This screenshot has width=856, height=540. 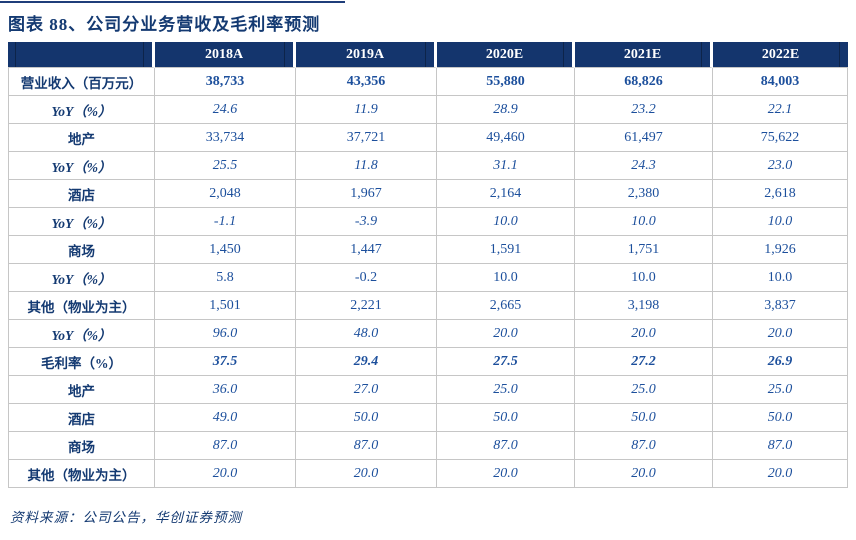 What do you see at coordinates (225, 334) in the screenshot?
I see `cell: 96.0` at bounding box center [225, 334].